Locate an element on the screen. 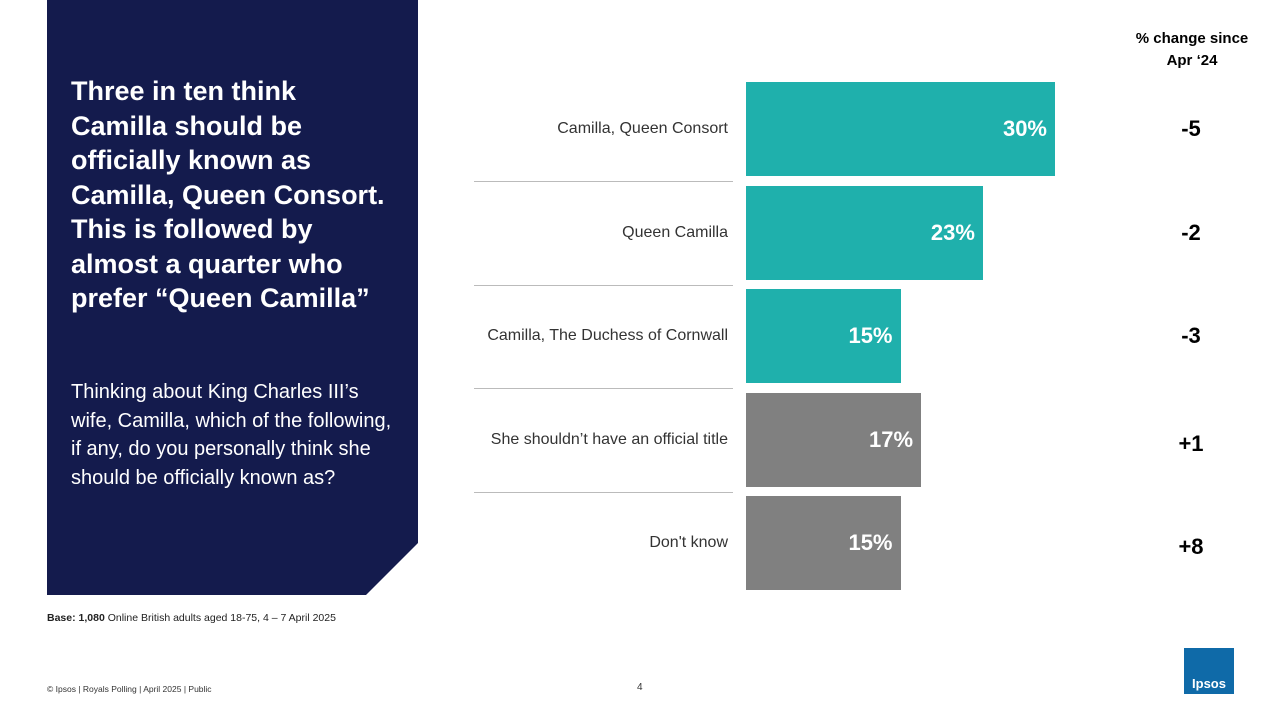  change-value: -3 is located at coordinates (1191, 335).